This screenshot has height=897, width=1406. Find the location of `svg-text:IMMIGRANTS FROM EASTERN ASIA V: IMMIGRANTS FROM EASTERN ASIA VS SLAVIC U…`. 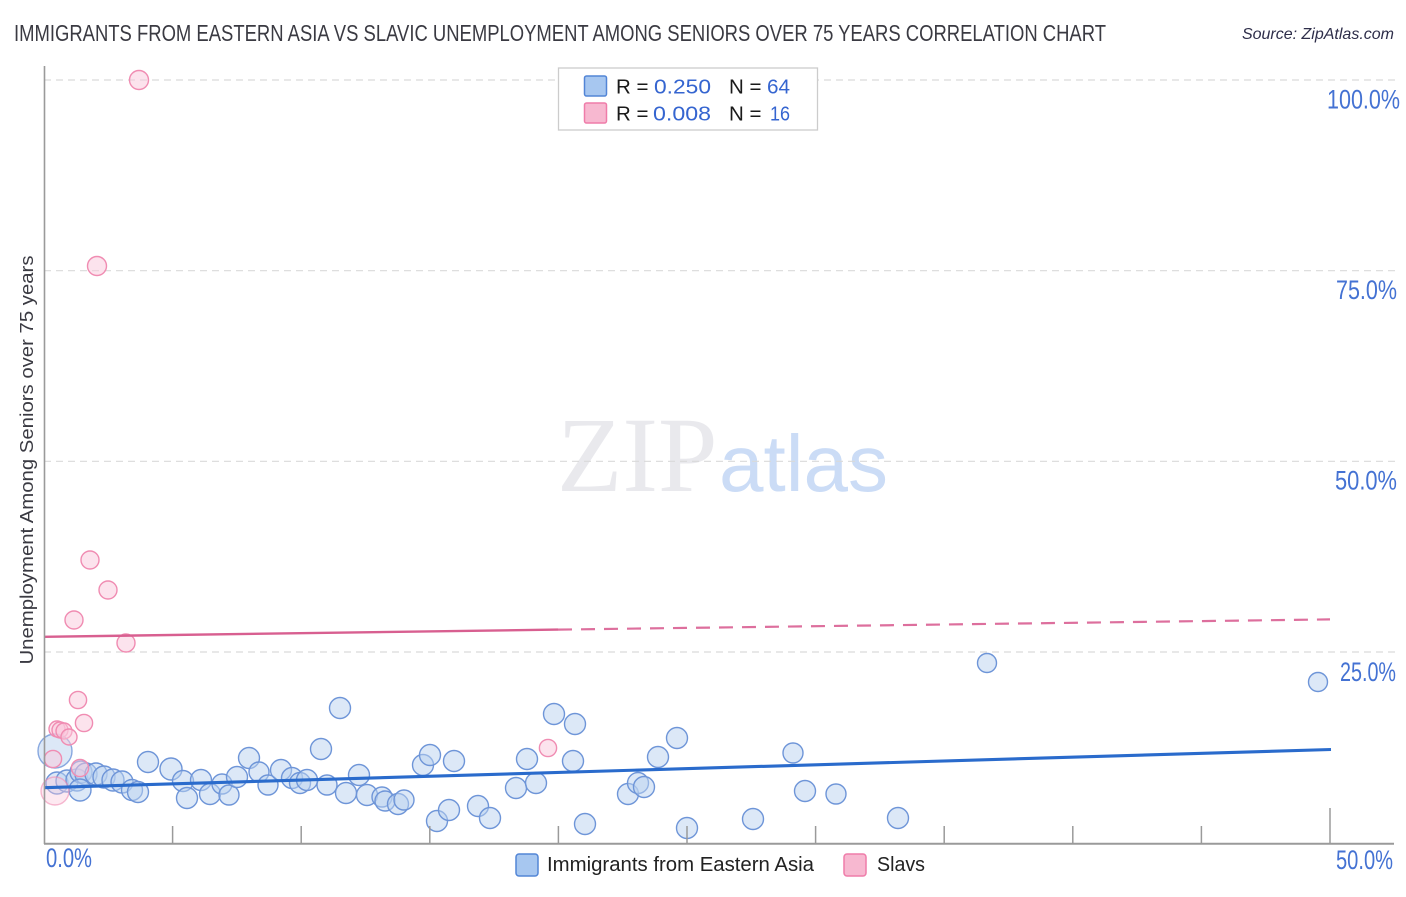

svg-text:IMMIGRANTS FROM EASTERN ASIA V: IMMIGRANTS FROM EASTERN ASIA VS SLAVIC U… is located at coordinates (560, 33).